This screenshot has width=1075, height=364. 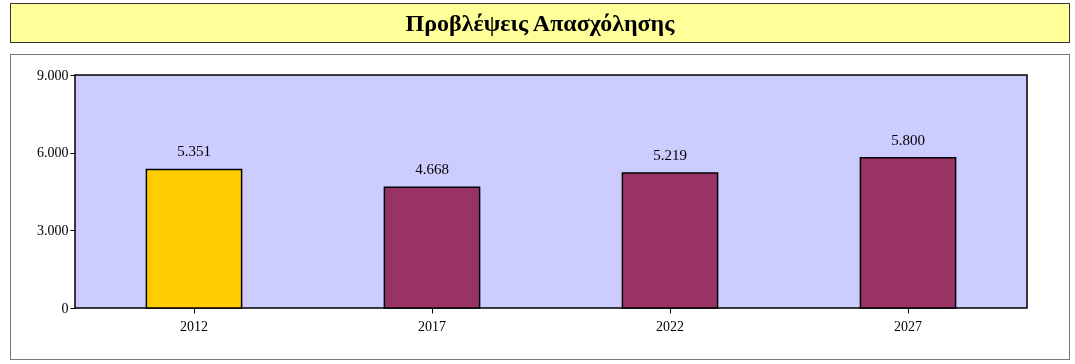 I want to click on x-tick-label: 2027, so click(x=908, y=326).